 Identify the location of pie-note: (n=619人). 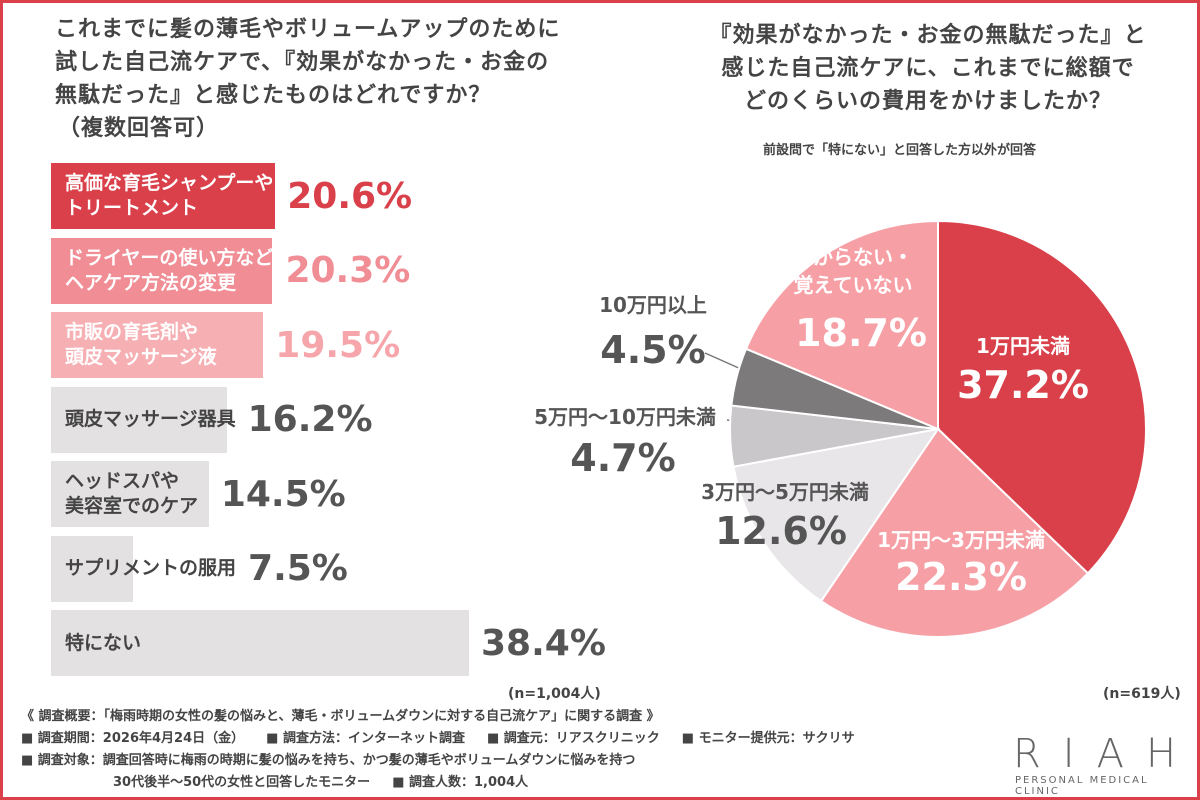
(1142, 694).